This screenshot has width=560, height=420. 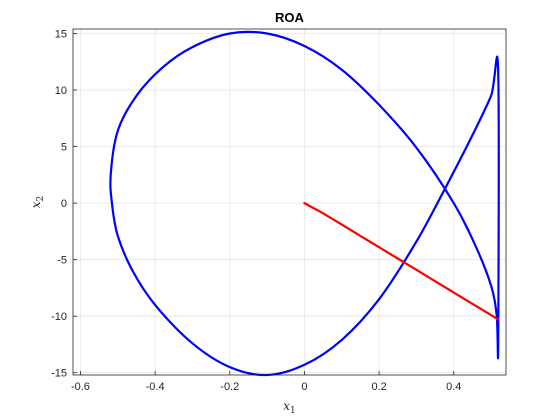 What do you see at coordinates (229, 387) in the screenshot?
I see `x-tick-label: -0.2` at bounding box center [229, 387].